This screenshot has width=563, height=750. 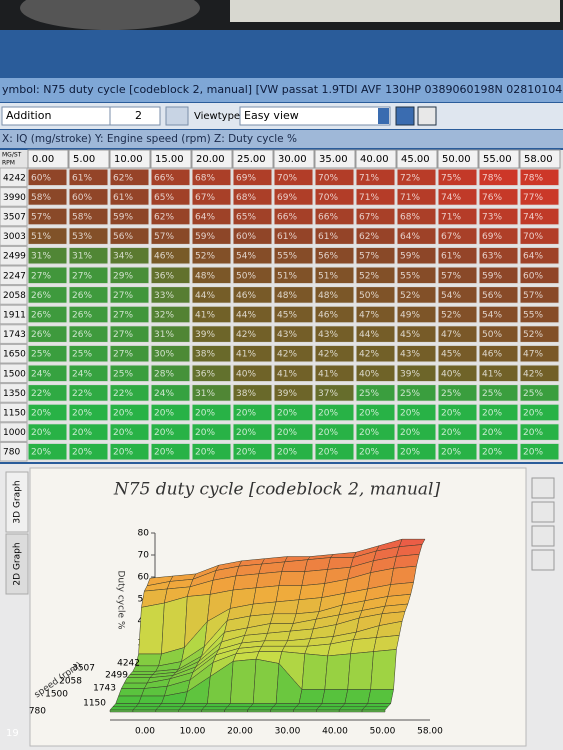 I want to click on x-tick-label: 50.00, so click(x=383, y=732).